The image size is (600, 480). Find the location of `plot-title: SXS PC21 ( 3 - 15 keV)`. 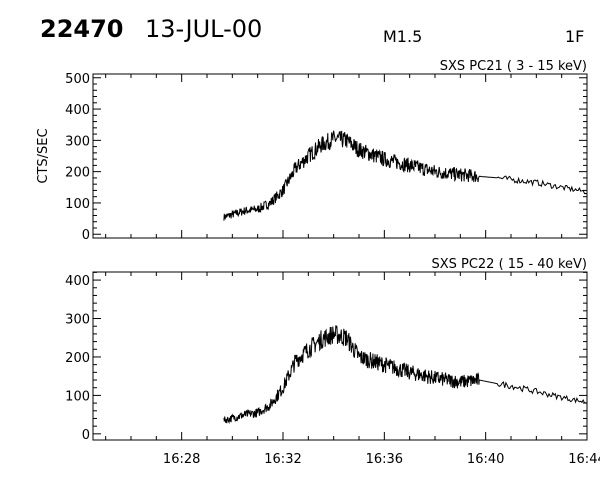

plot-title: SXS PC21 ( 3 - 15 keV) is located at coordinates (513, 66).